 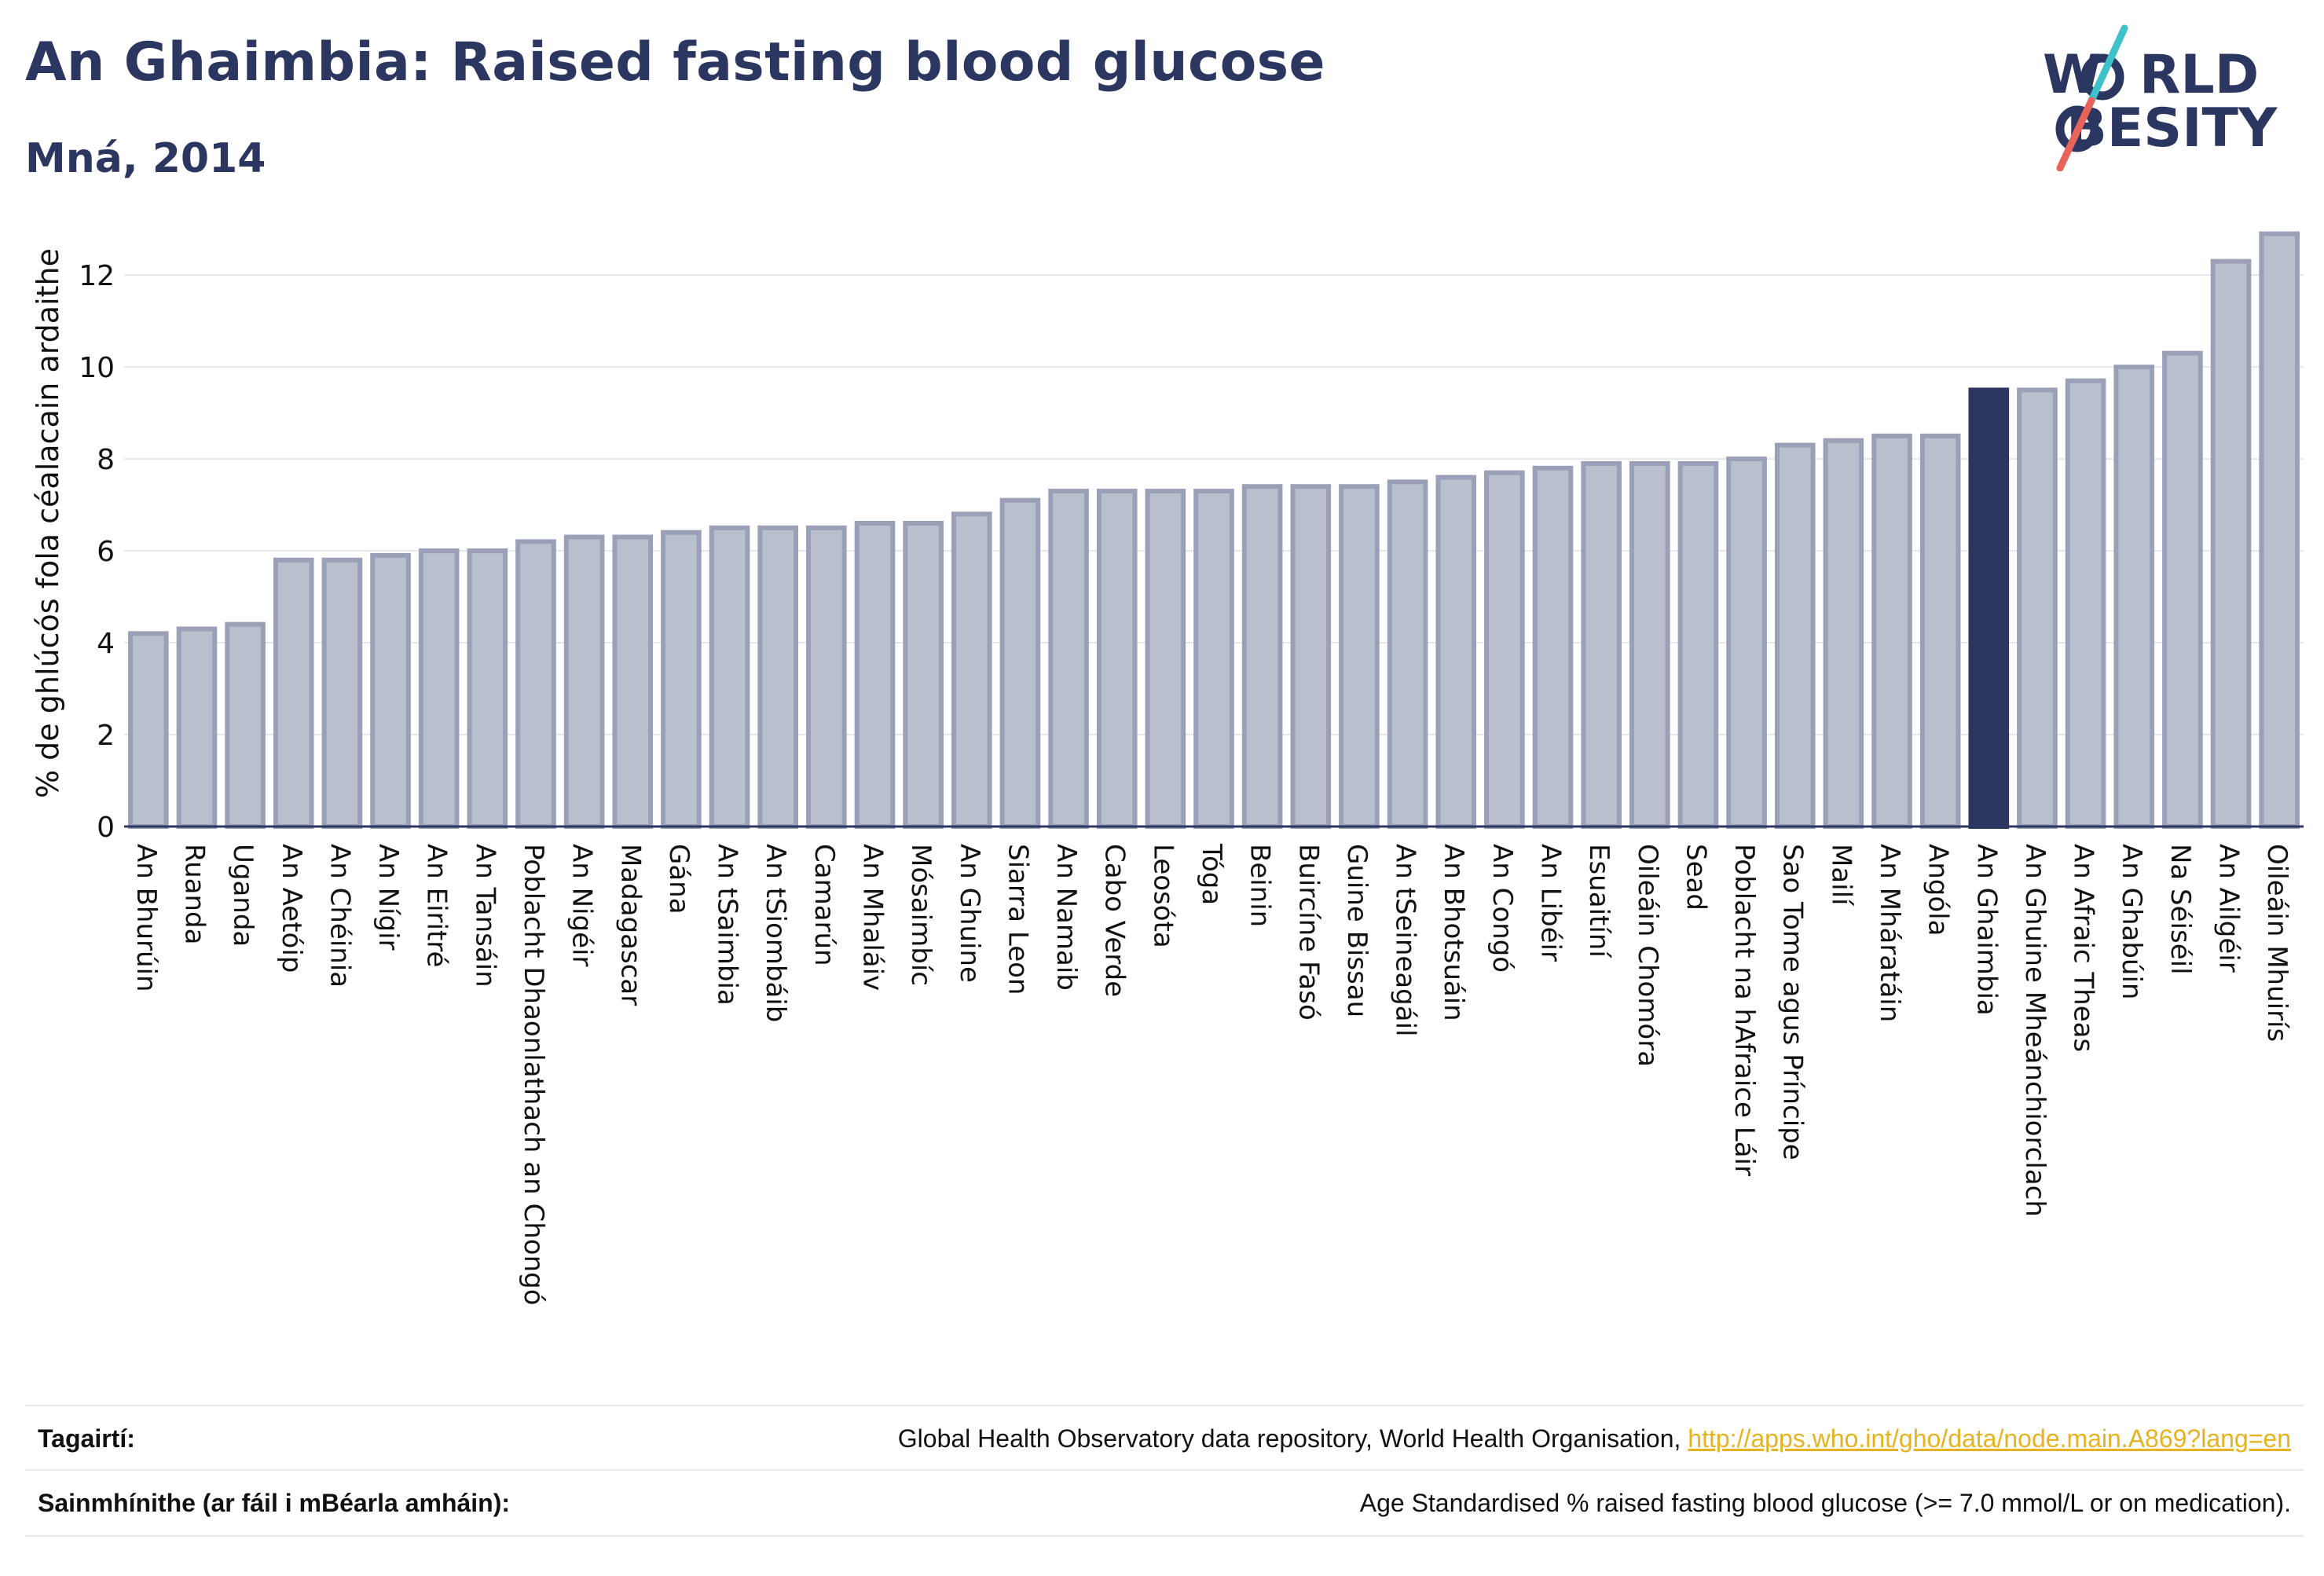 I want to click on y-tick-label: 2, so click(x=106, y=736).